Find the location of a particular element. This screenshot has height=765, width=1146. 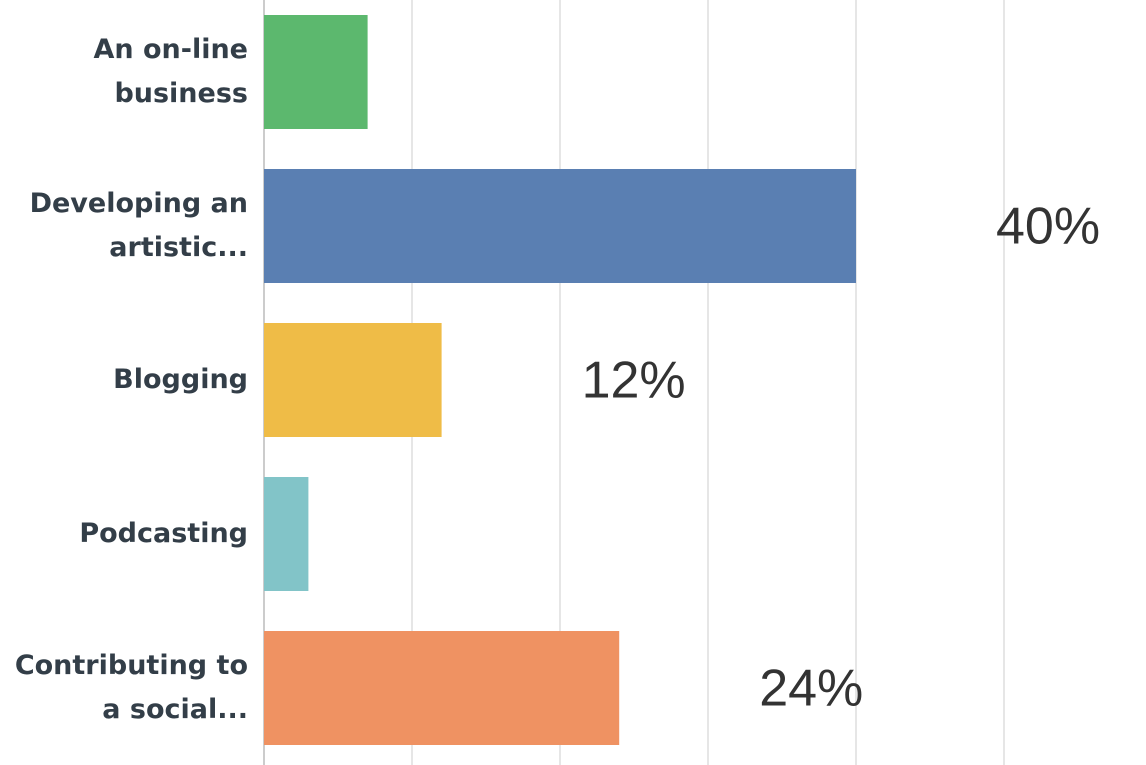

value-label: 12% is located at coordinates (634, 381).